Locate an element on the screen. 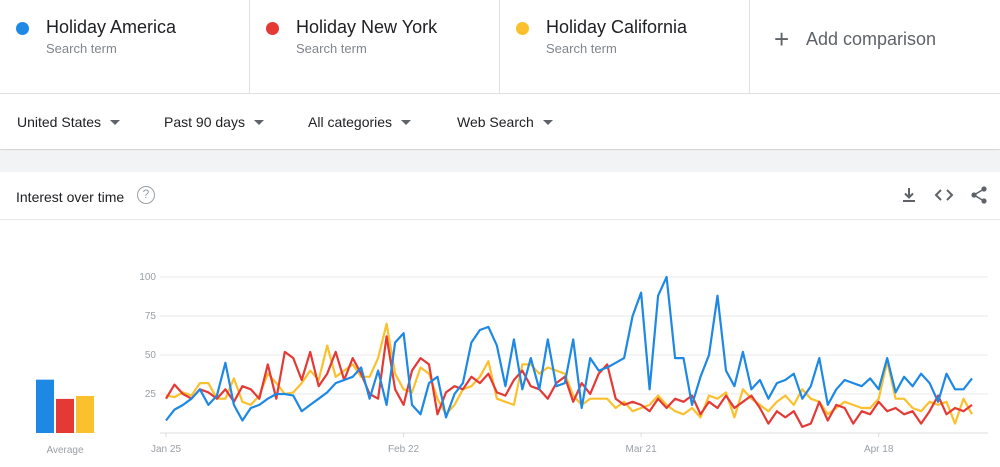 The height and width of the screenshot is (467, 1000). x-tick-label: Feb 22 is located at coordinates (404, 449).